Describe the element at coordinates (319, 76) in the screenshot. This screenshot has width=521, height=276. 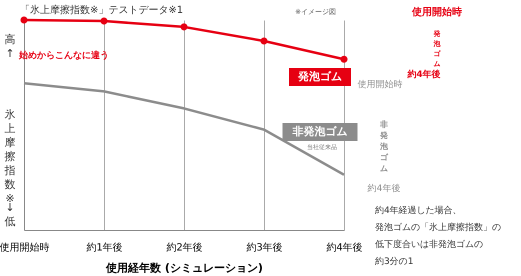
I see `series-label: 発泡ゴム` at that location.